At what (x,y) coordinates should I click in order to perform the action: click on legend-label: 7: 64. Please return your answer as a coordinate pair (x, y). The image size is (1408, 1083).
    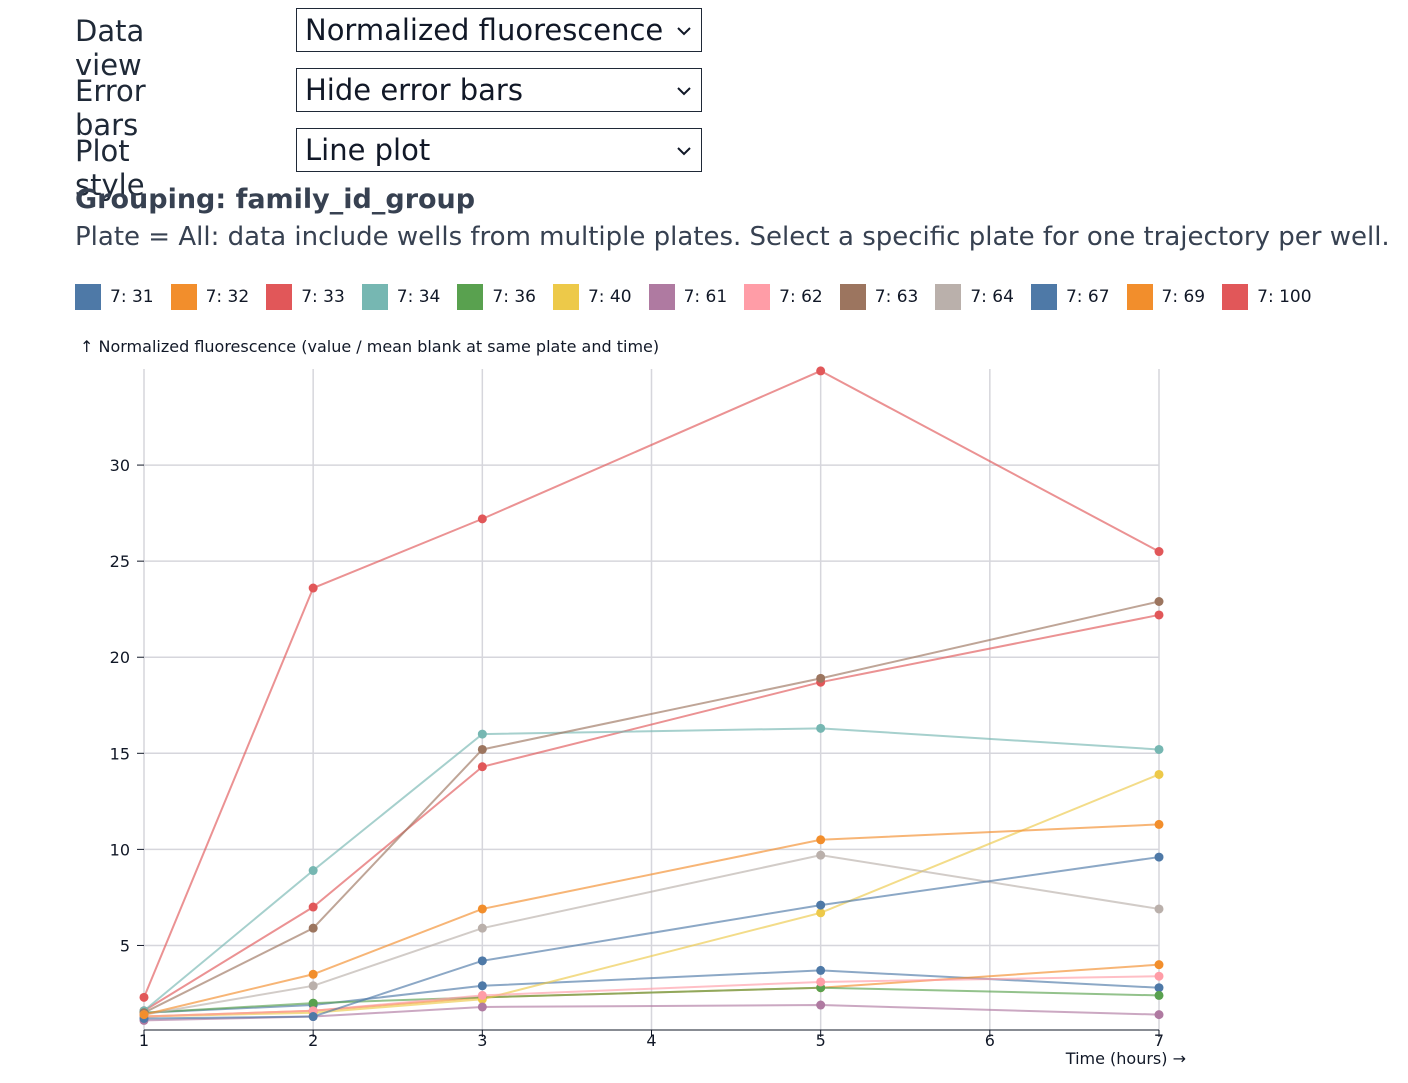
    Looking at the image, I should click on (992, 297).